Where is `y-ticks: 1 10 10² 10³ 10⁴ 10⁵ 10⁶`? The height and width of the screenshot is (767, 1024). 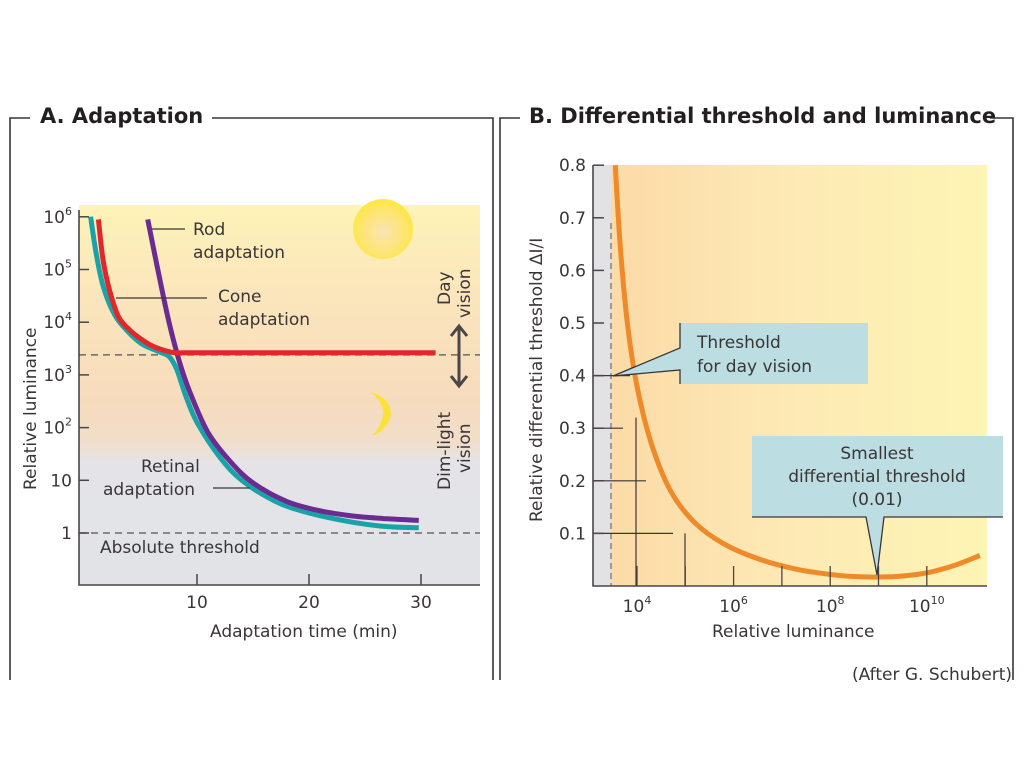
y-ticks: 1 10 10² 10³ 10⁴ 10⁵ 10⁶ is located at coordinates (66, 374).